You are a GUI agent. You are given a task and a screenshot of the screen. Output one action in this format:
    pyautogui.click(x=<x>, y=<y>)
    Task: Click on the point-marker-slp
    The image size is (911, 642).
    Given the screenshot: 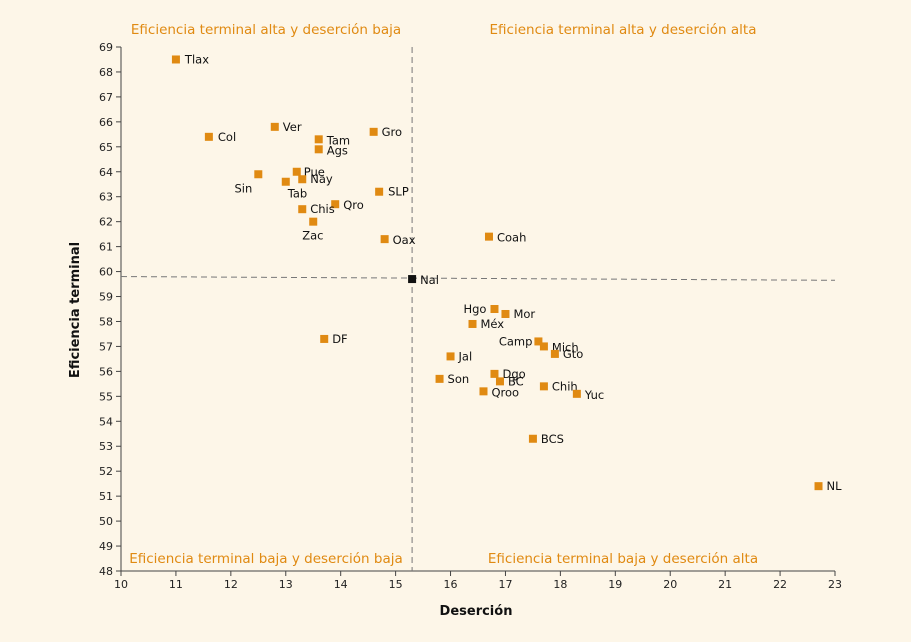 What is the action you would take?
    pyautogui.click(x=379, y=191)
    